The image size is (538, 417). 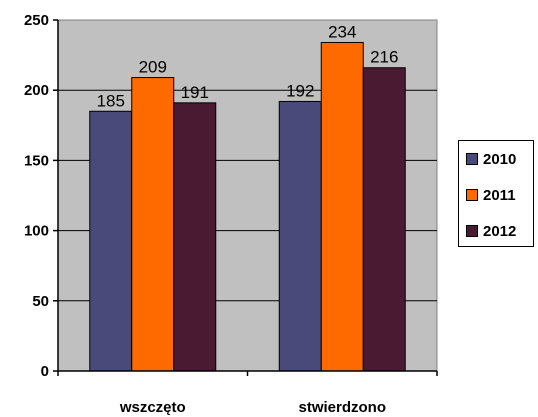 I want to click on legend-label-2012: 2012, so click(x=500, y=231).